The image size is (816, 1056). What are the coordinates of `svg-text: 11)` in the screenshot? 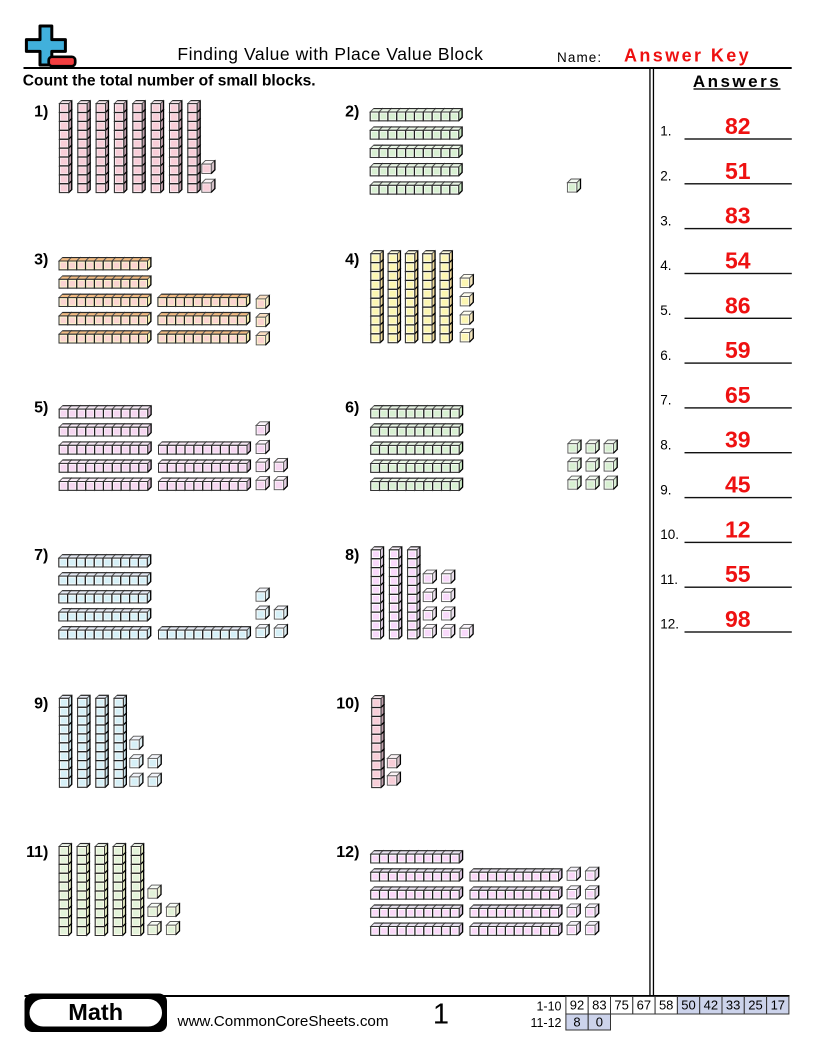 It's located at (37, 852).